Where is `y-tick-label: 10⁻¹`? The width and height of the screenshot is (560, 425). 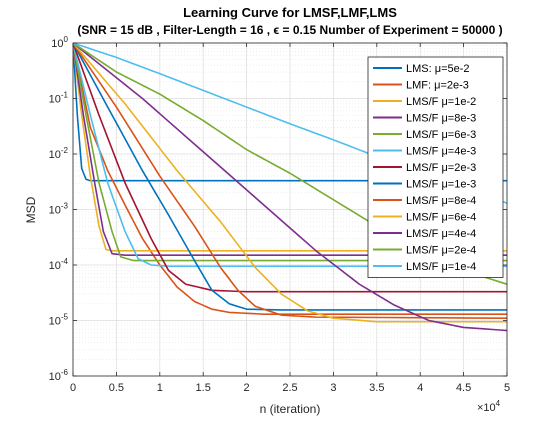
y-tick-label: 10⁻¹ is located at coordinates (59, 98).